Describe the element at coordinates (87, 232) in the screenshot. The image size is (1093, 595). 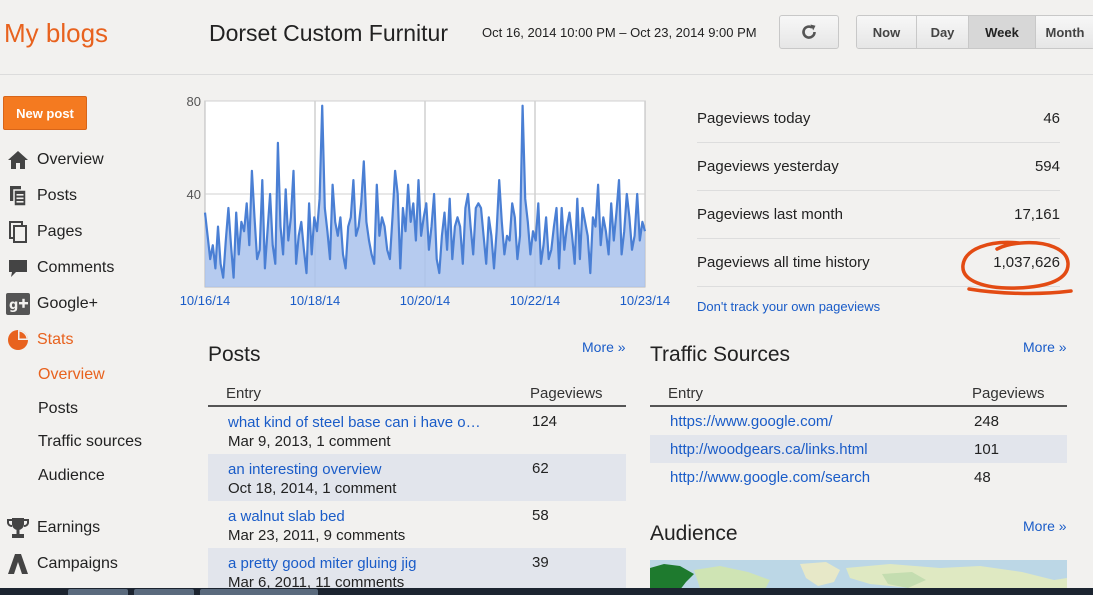
I see `sidebar-item-pages: Pages` at that location.